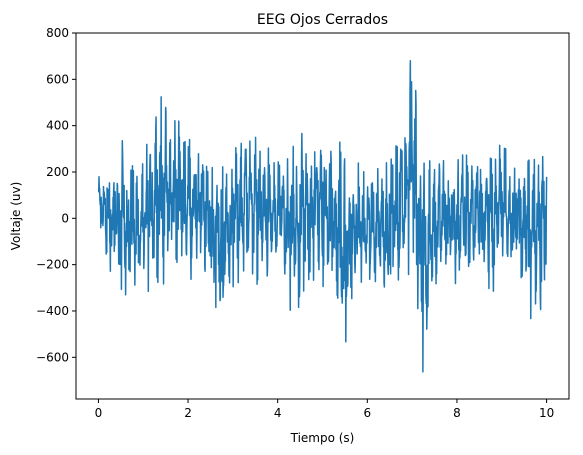 This screenshot has height=455, width=583. Describe the element at coordinates (56, 195) in the screenshot. I see `y-axis: −600 −400 −200 0 200 400 600 800` at that location.